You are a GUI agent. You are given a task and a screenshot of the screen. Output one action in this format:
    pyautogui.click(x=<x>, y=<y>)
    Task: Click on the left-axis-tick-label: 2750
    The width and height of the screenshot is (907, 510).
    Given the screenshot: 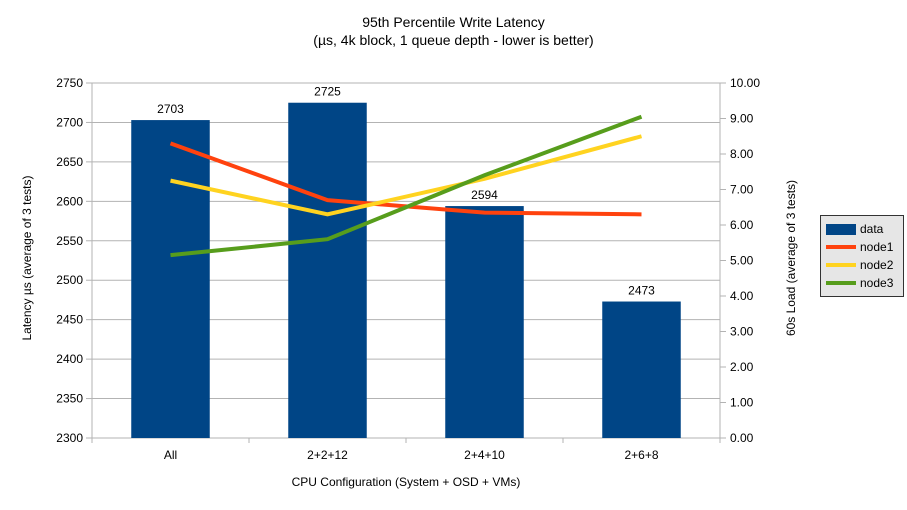 What is the action you would take?
    pyautogui.click(x=69, y=83)
    